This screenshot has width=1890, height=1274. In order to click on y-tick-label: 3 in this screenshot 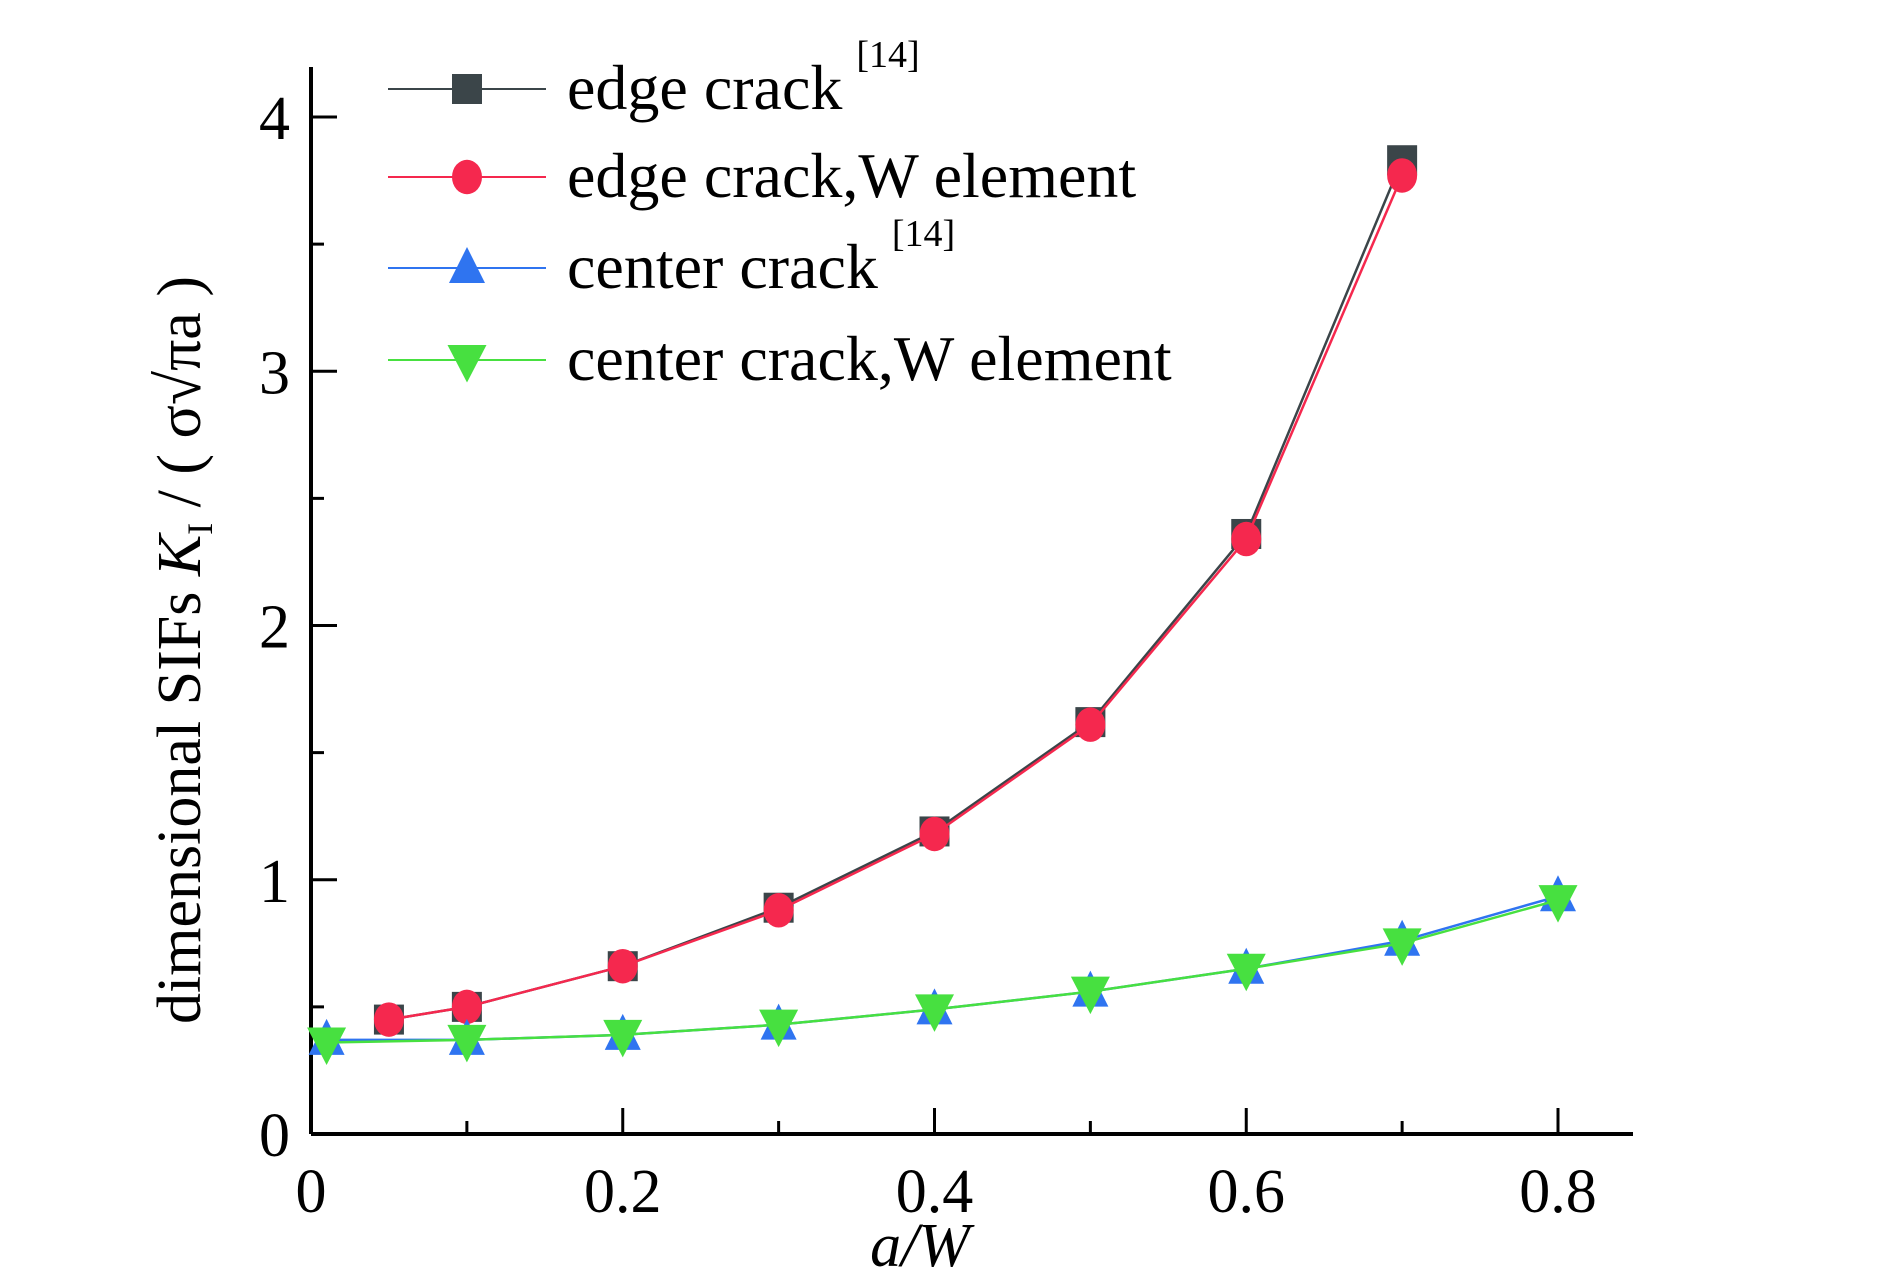, I will do `click(274, 373)`.